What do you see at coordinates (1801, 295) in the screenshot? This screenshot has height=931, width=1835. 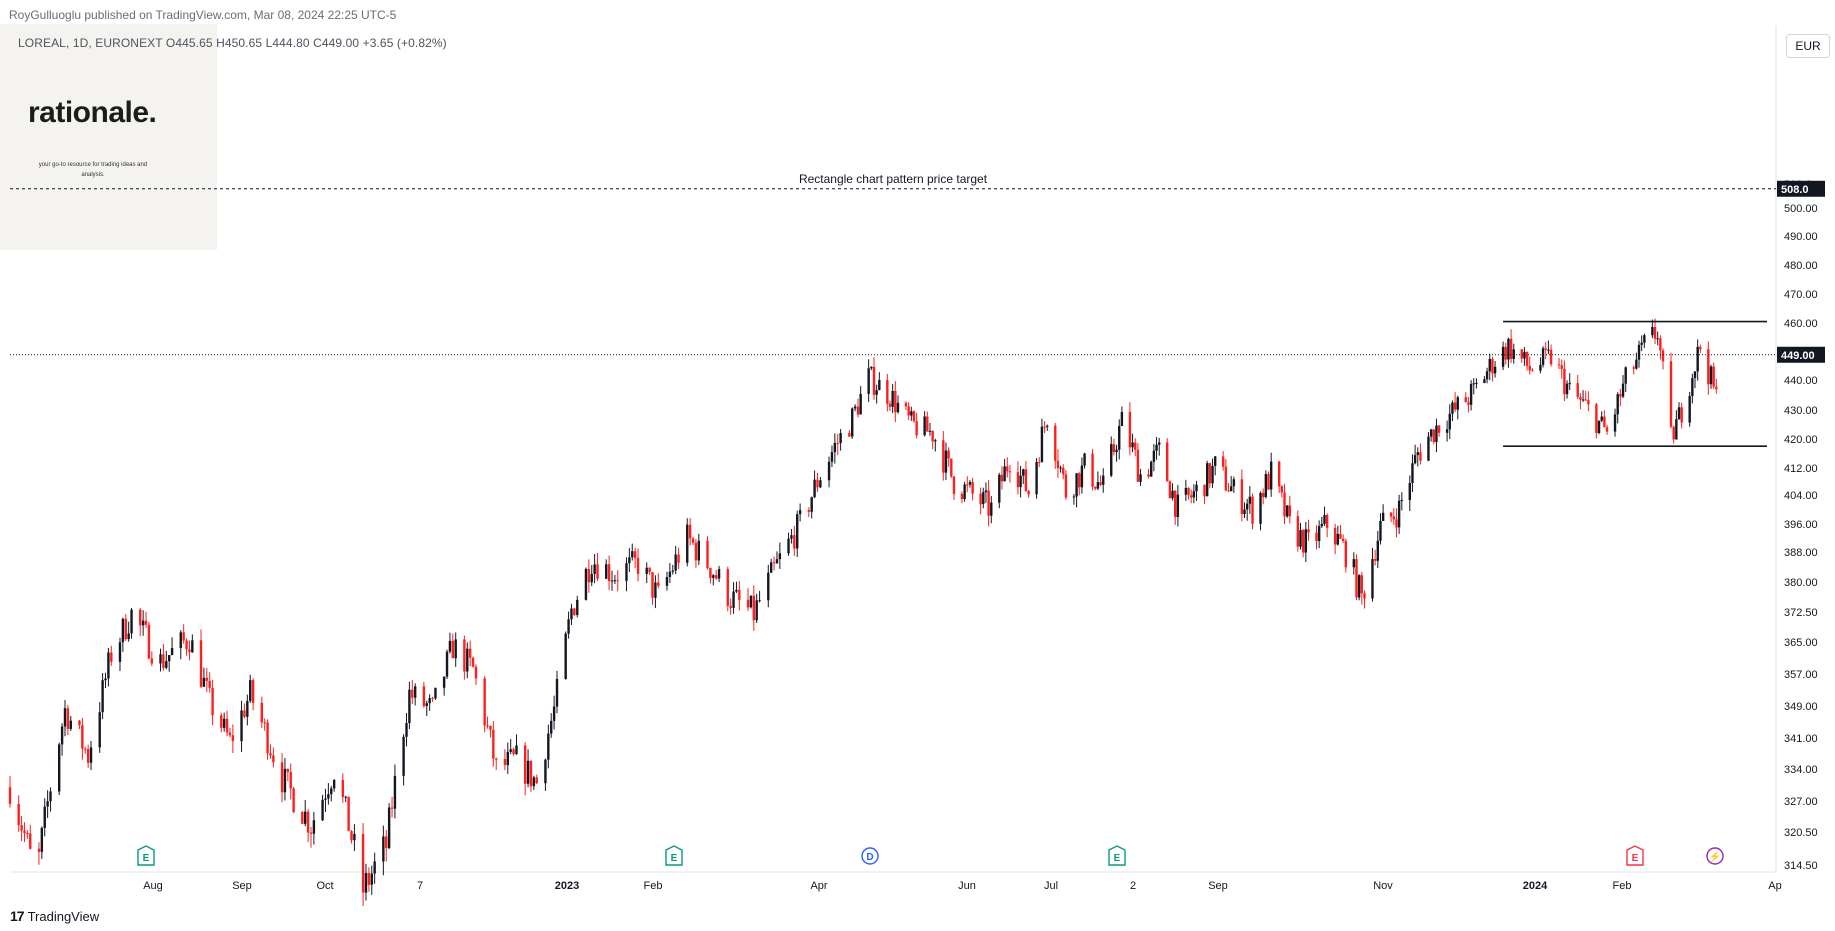 I see `price-tick-label: 470.00` at bounding box center [1801, 295].